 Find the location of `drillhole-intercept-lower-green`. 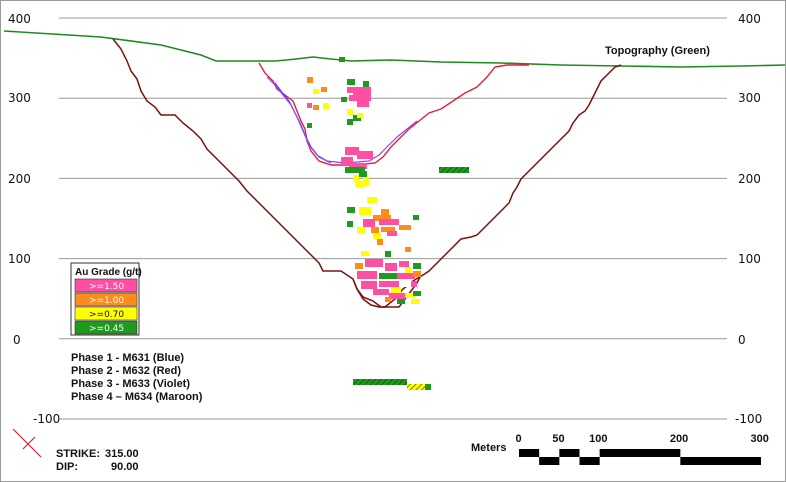

drillhole-intercept-lower-green is located at coordinates (380, 382).